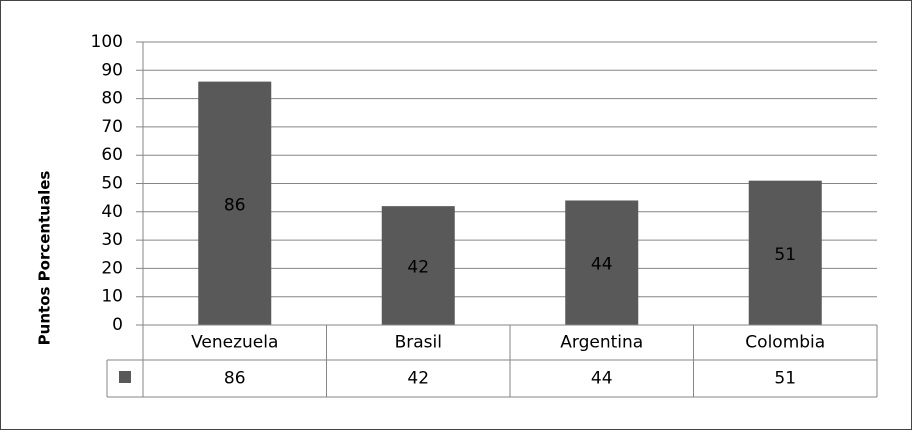 This screenshot has width=913, height=431. I want to click on y-tick-label: 50, so click(112, 184).